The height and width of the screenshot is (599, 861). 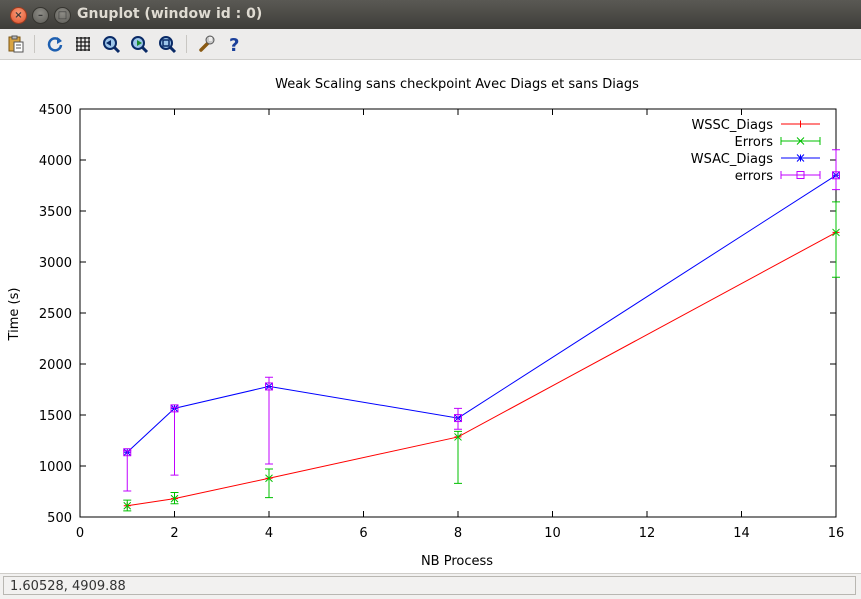 I want to click on close-window-button: ×, so click(x=18, y=15).